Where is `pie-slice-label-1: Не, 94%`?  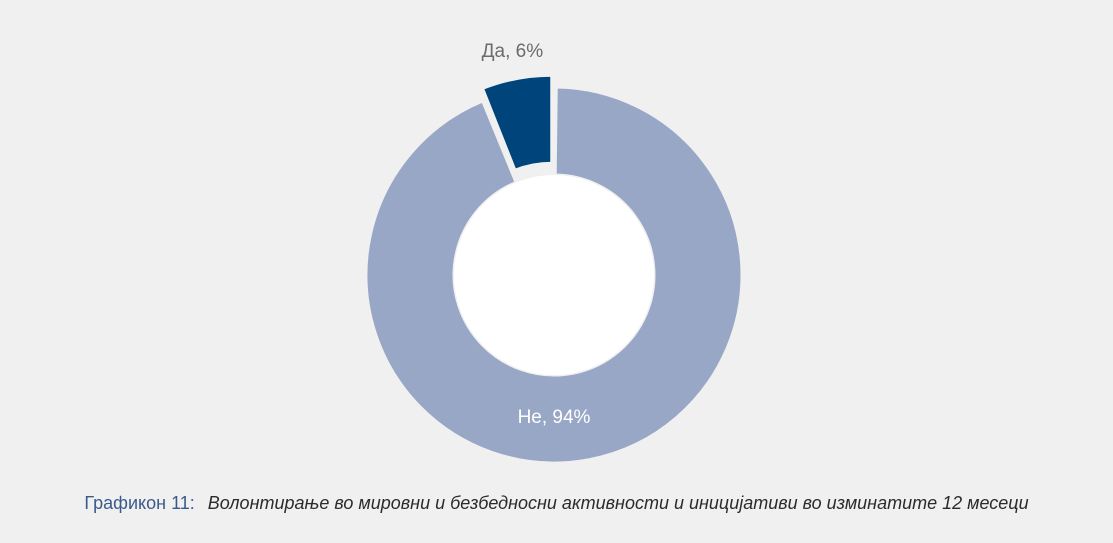 pie-slice-label-1: Не, 94% is located at coordinates (554, 417).